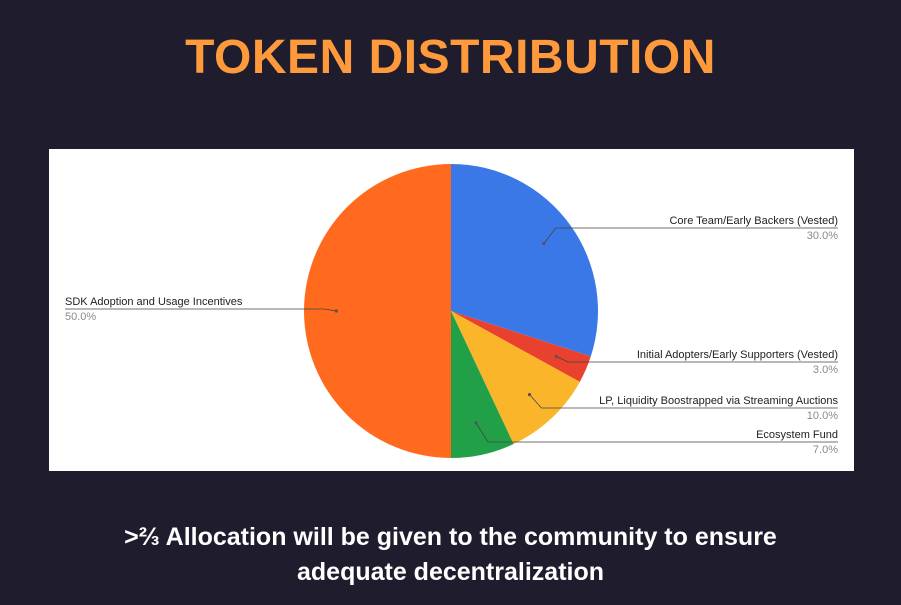  What do you see at coordinates (825, 370) in the screenshot?
I see `slice-percent-2: 3.0%` at bounding box center [825, 370].